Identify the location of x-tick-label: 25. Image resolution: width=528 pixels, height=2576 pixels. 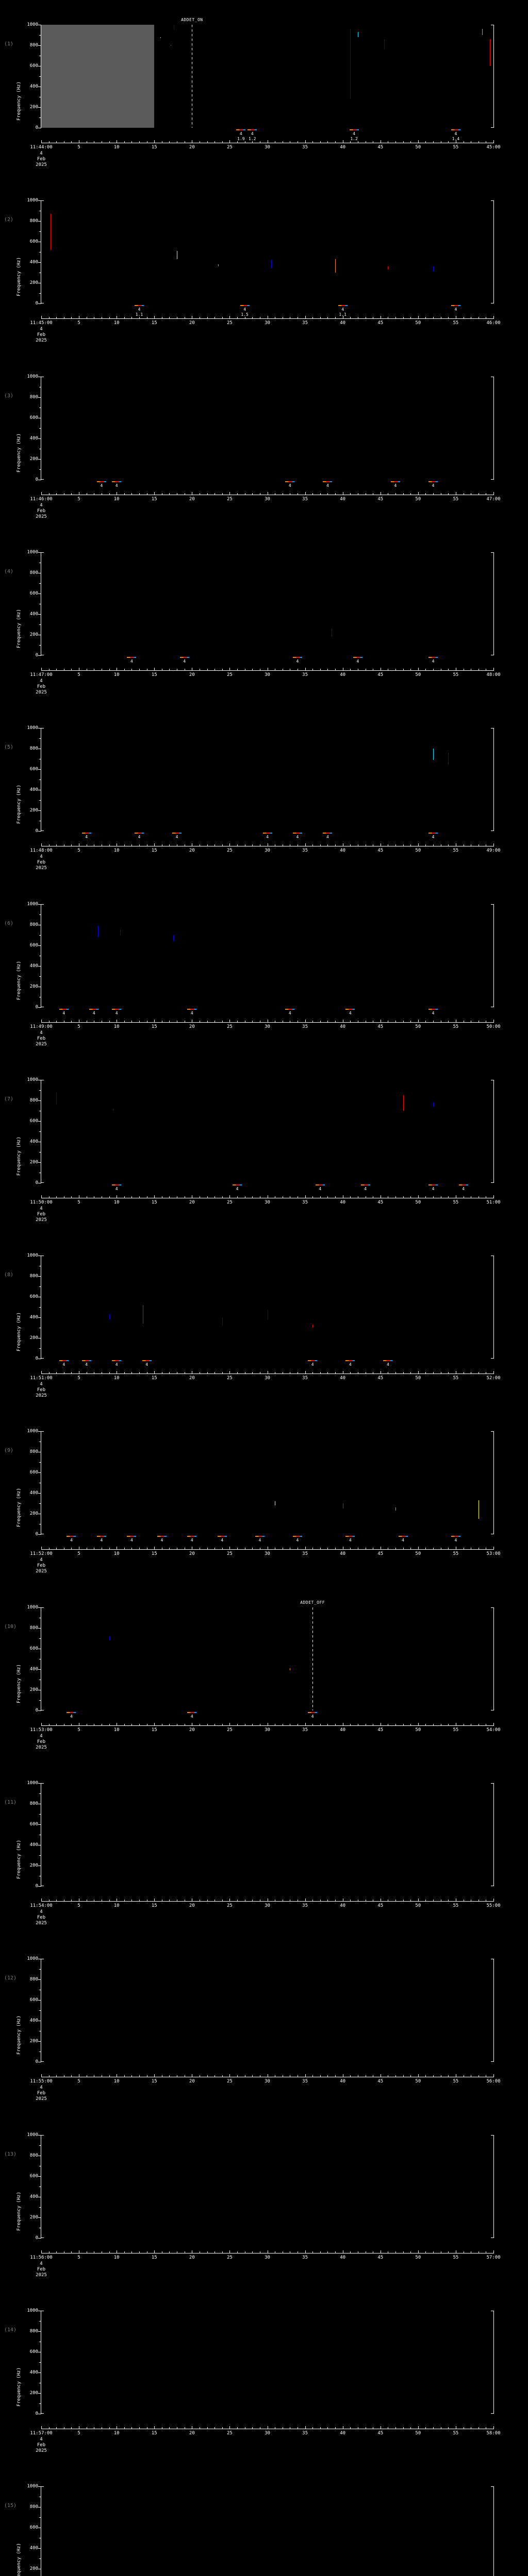
(230, 1554).